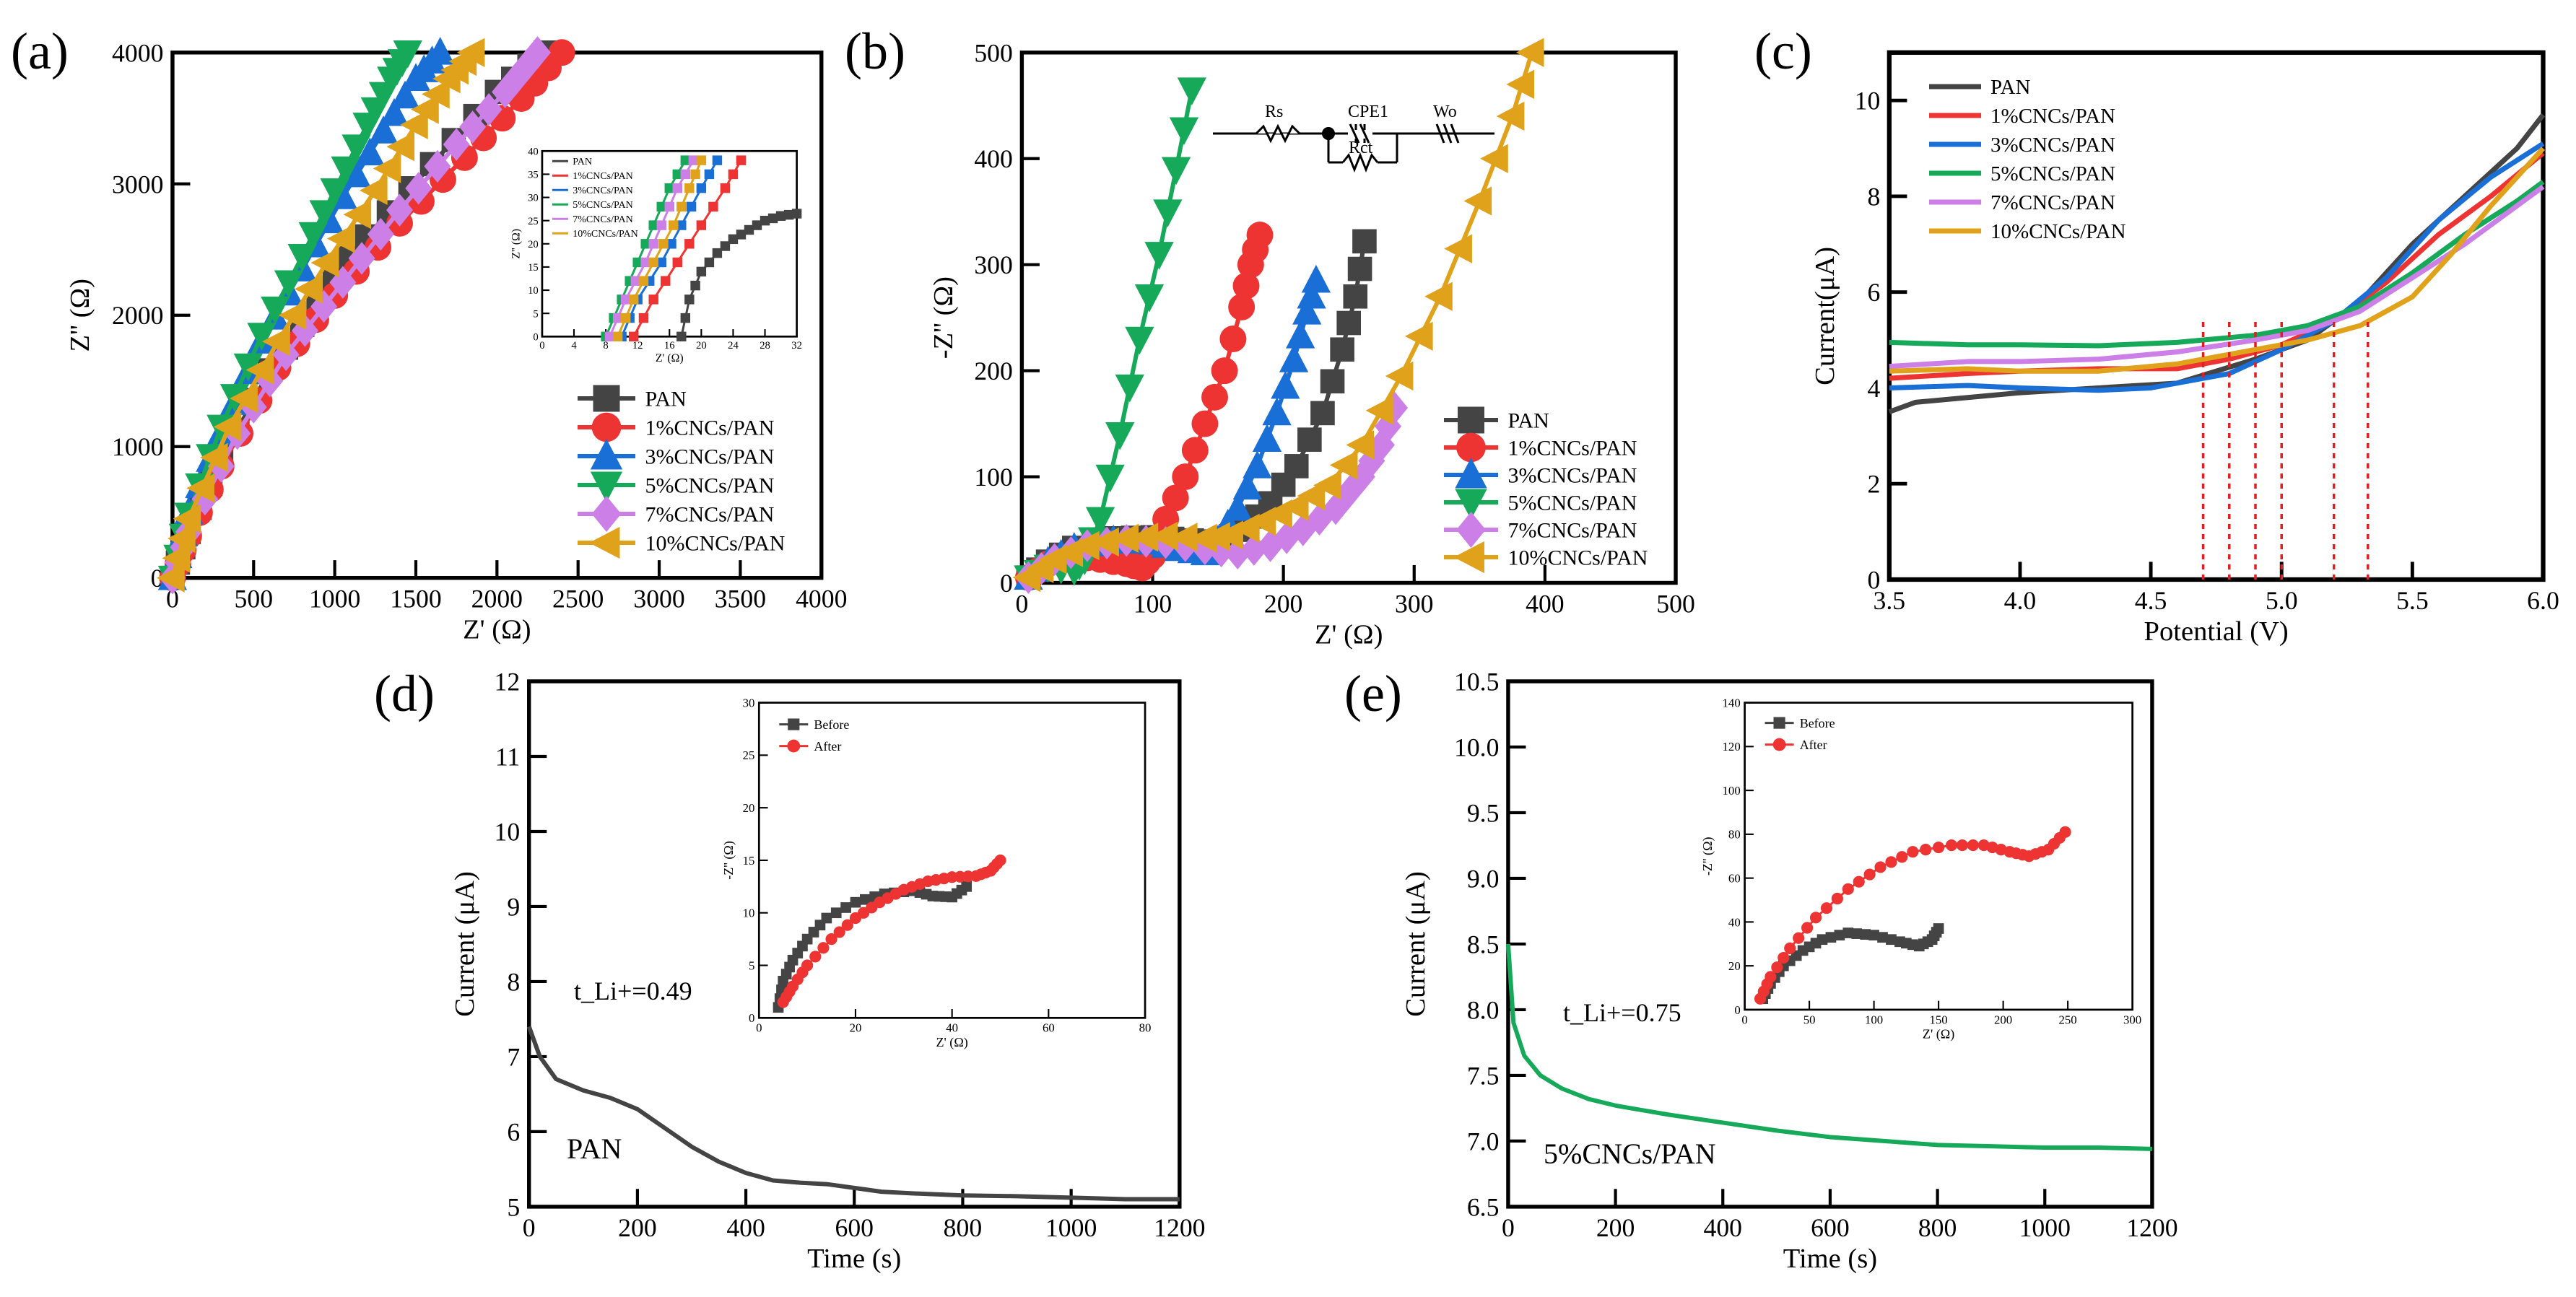 The image size is (2576, 1297). Describe the element at coordinates (1274, 111) in the screenshot. I see `circuit-rs-label: Rs` at that location.